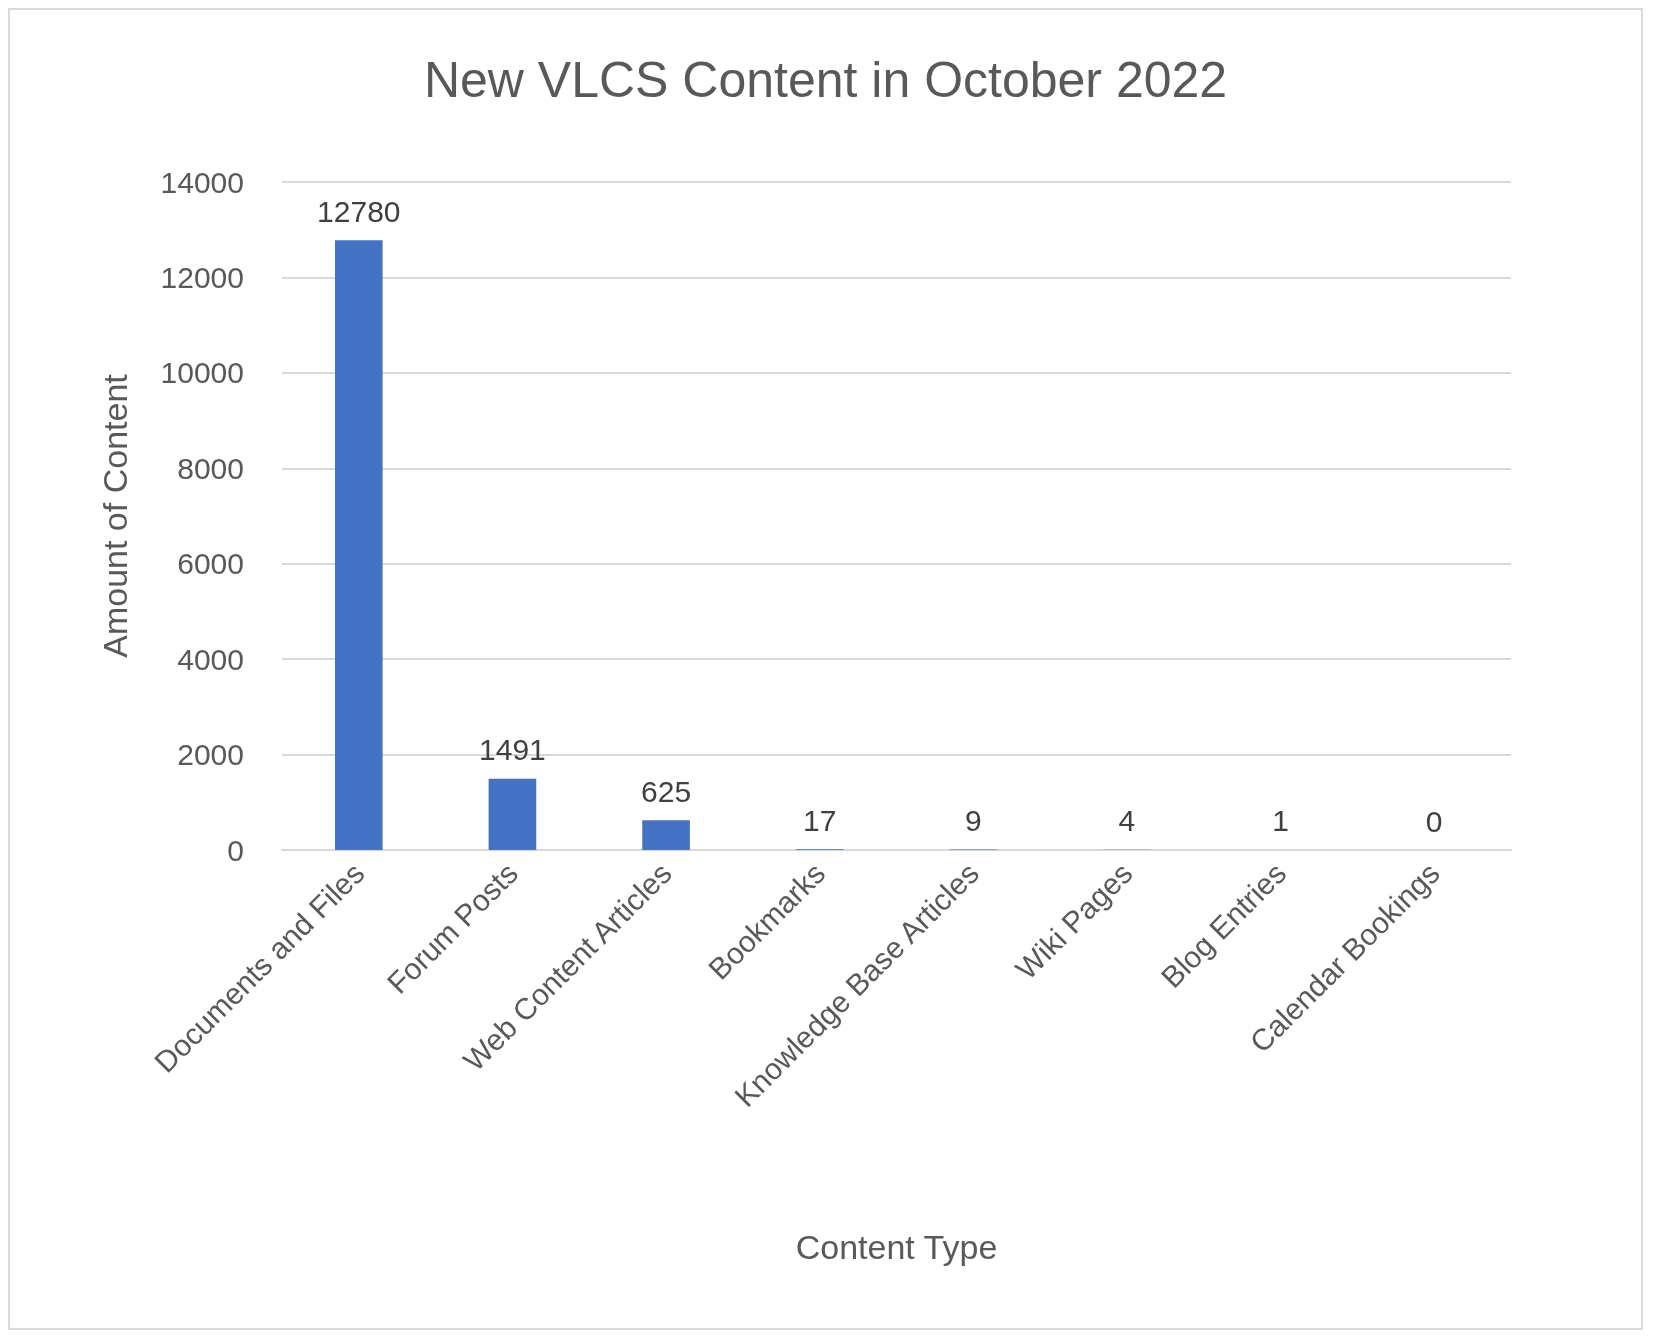  I want to click on data-label: 625, so click(666, 791).